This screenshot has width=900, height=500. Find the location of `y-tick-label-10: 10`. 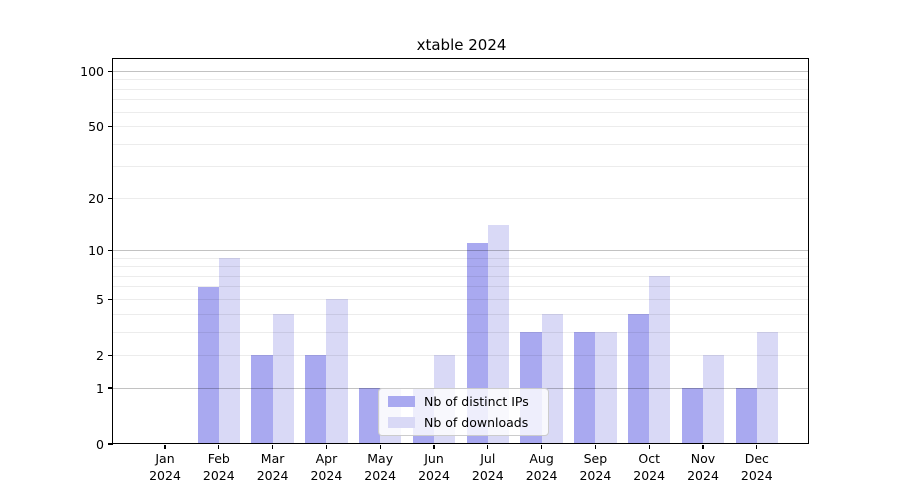

y-tick-label-10: 10 is located at coordinates (96, 250).